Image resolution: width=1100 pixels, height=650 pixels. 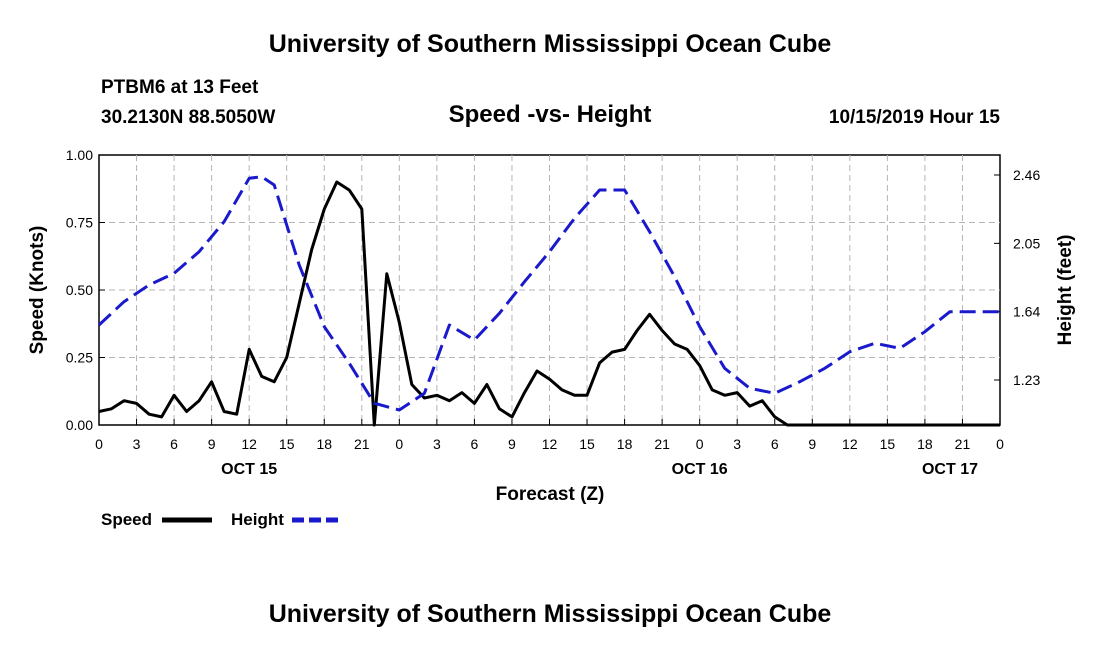 What do you see at coordinates (950, 469) in the screenshot?
I see `date-label: OCT 17` at bounding box center [950, 469].